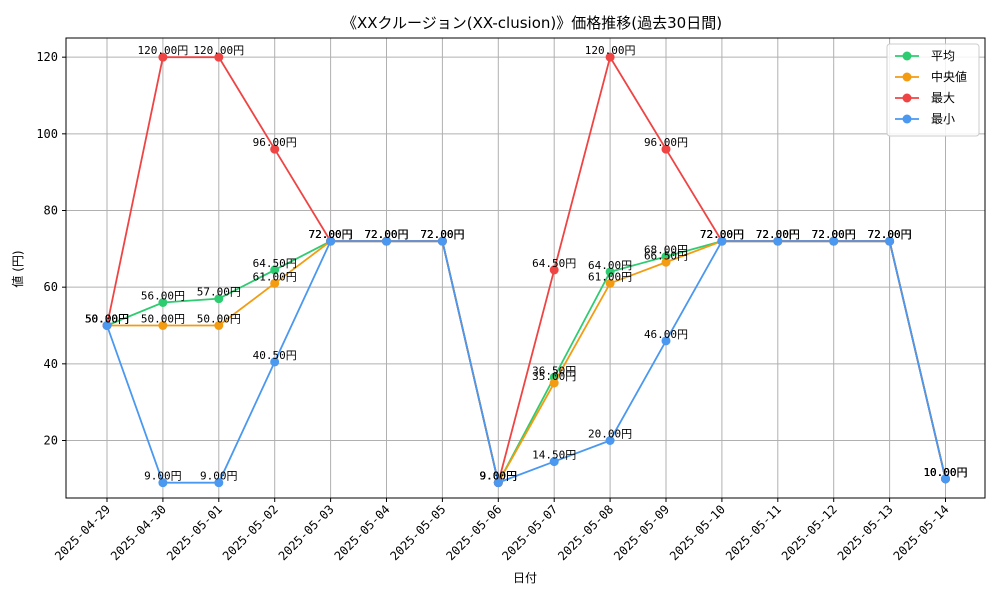 This screenshot has height=600, width=1000. I want to click on x-axis-label: 日付, so click(525, 578).